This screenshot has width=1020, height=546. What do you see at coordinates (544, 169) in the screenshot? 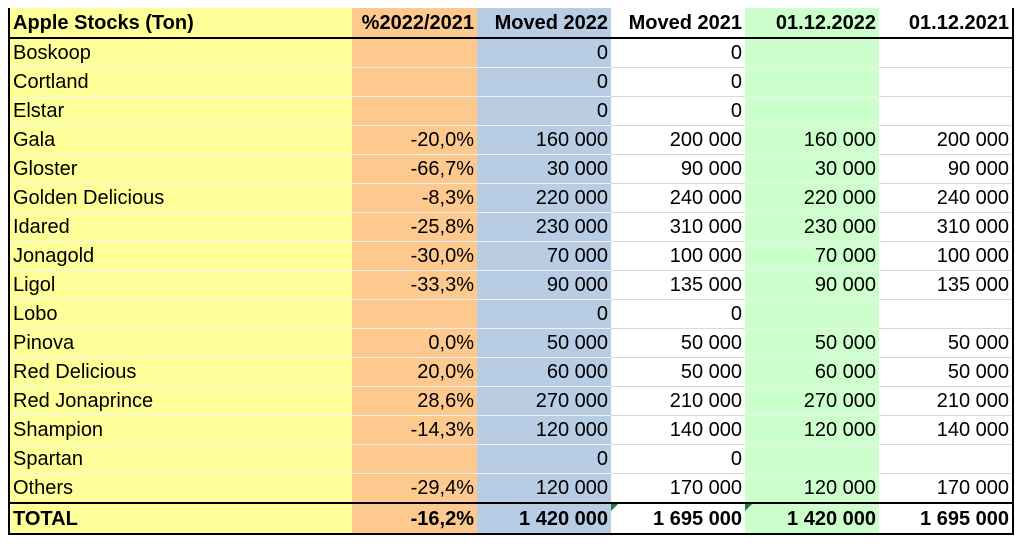
I see `moved-2022-cell: 30 000` at bounding box center [544, 169].